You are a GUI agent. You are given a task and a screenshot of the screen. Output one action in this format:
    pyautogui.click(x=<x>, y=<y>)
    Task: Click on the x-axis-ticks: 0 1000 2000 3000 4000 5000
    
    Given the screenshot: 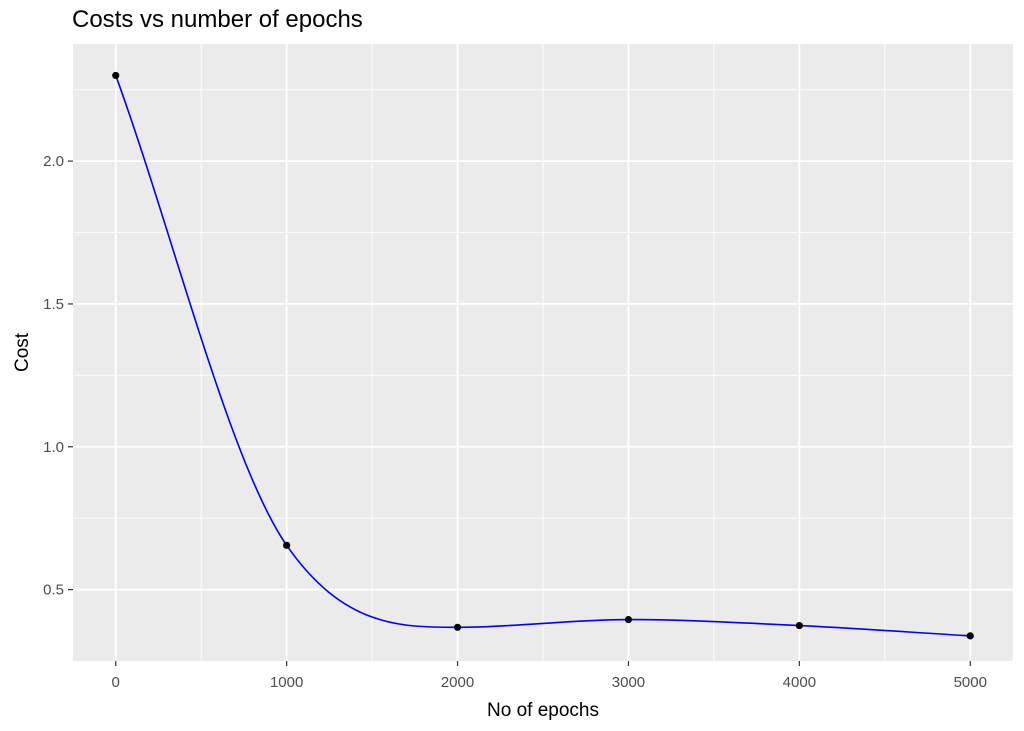 What is the action you would take?
    pyautogui.click(x=549, y=676)
    